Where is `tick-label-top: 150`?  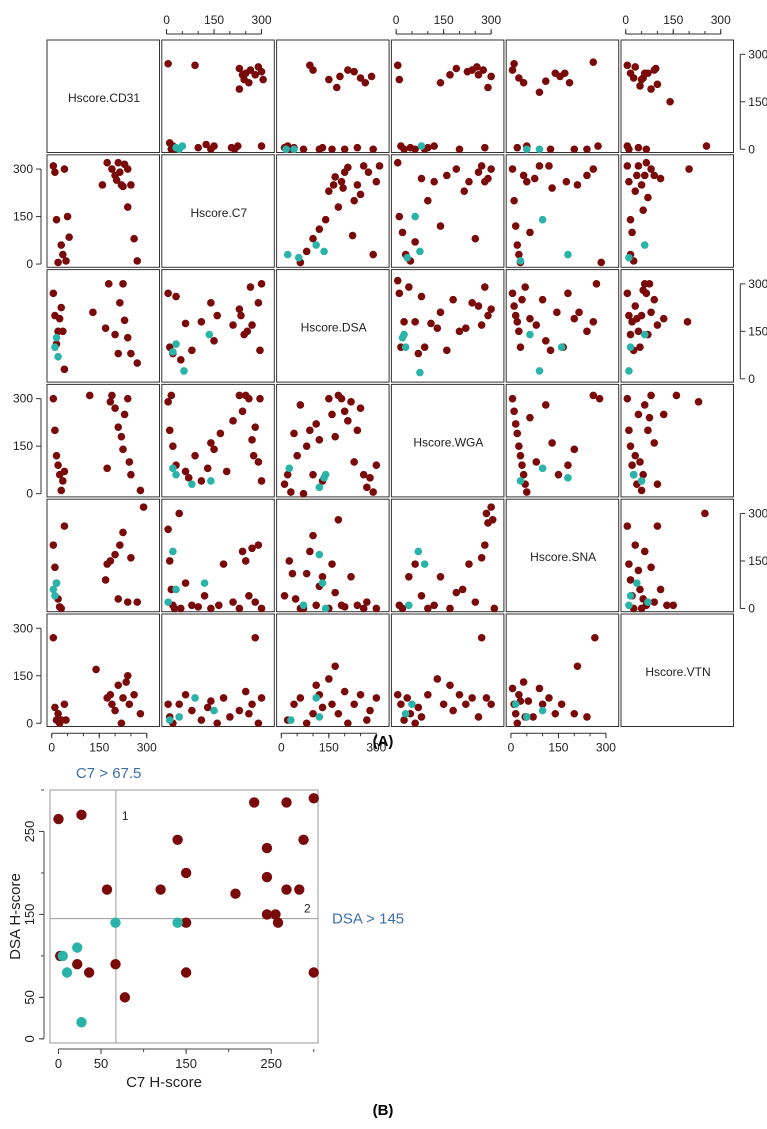 tick-label-top: 150 is located at coordinates (214, 20).